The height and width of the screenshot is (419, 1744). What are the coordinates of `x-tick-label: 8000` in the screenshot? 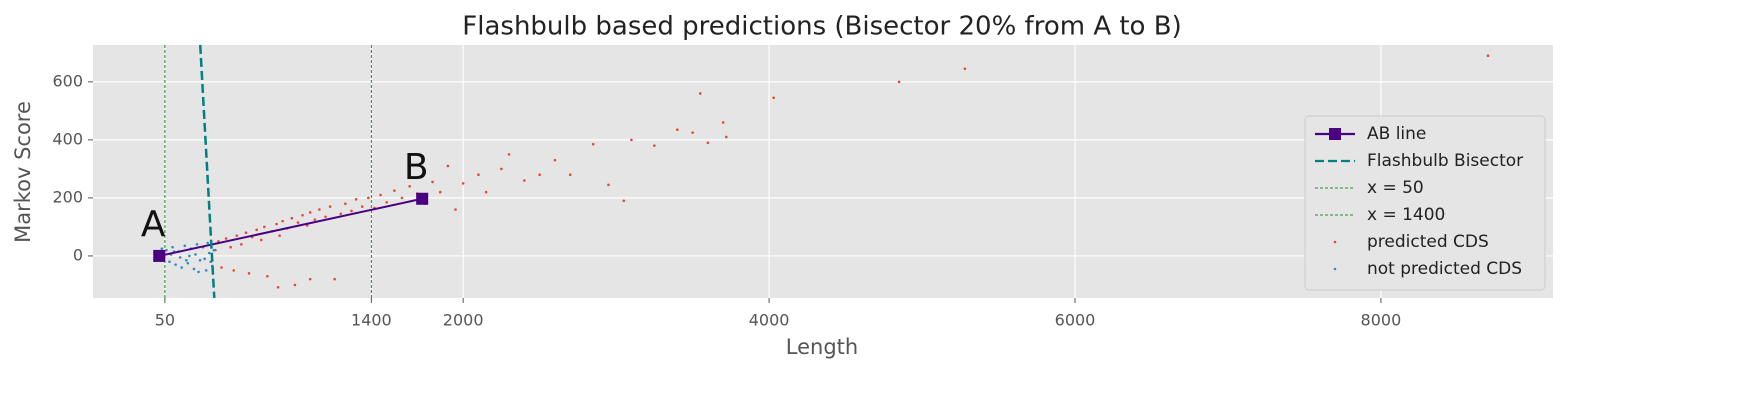 It's located at (1381, 320).